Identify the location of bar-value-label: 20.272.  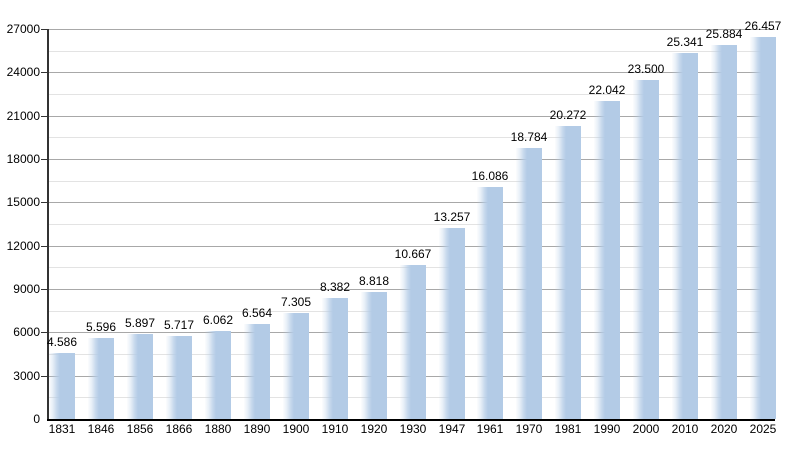
(568, 115).